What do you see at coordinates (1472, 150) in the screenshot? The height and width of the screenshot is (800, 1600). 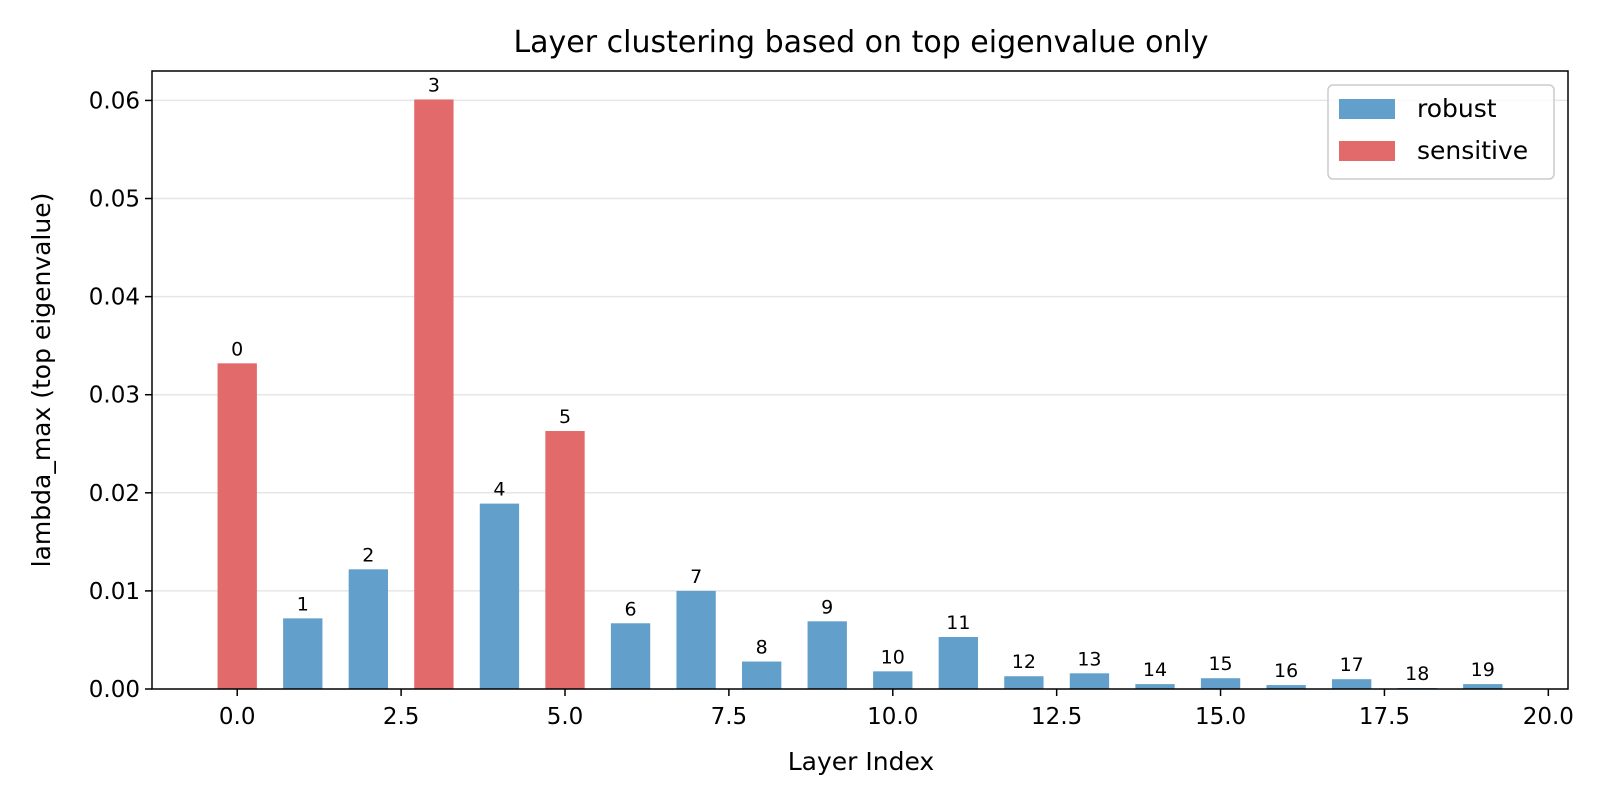 I see `legend-label-sensitive: sensitive` at bounding box center [1472, 150].